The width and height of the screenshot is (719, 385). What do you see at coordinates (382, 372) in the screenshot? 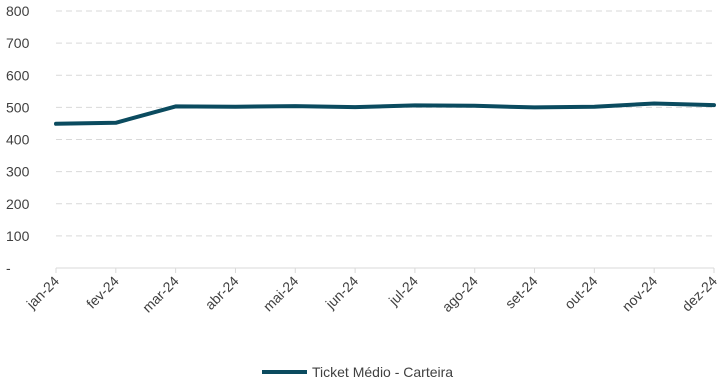
I see `legend-label: Ticket Médio - Carteira` at bounding box center [382, 372].